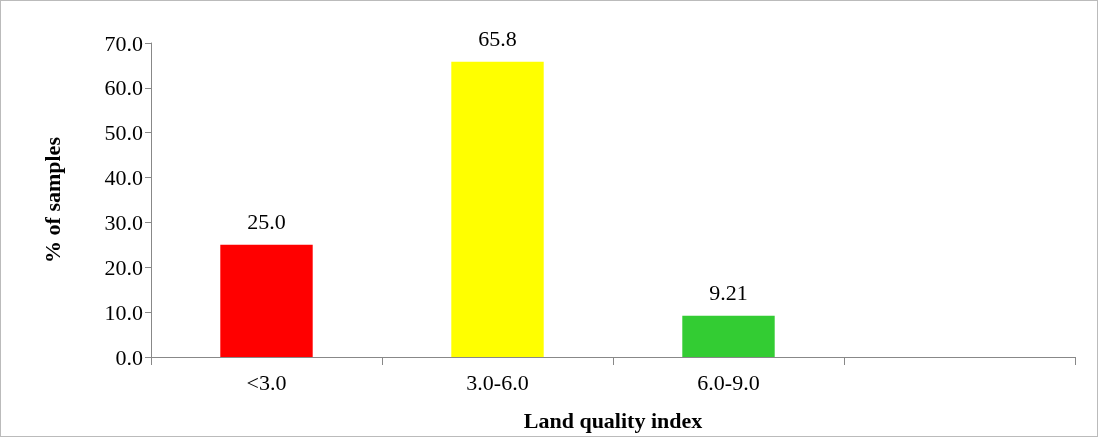  Describe the element at coordinates (497, 39) in the screenshot. I see `data-label: 65.8` at that location.